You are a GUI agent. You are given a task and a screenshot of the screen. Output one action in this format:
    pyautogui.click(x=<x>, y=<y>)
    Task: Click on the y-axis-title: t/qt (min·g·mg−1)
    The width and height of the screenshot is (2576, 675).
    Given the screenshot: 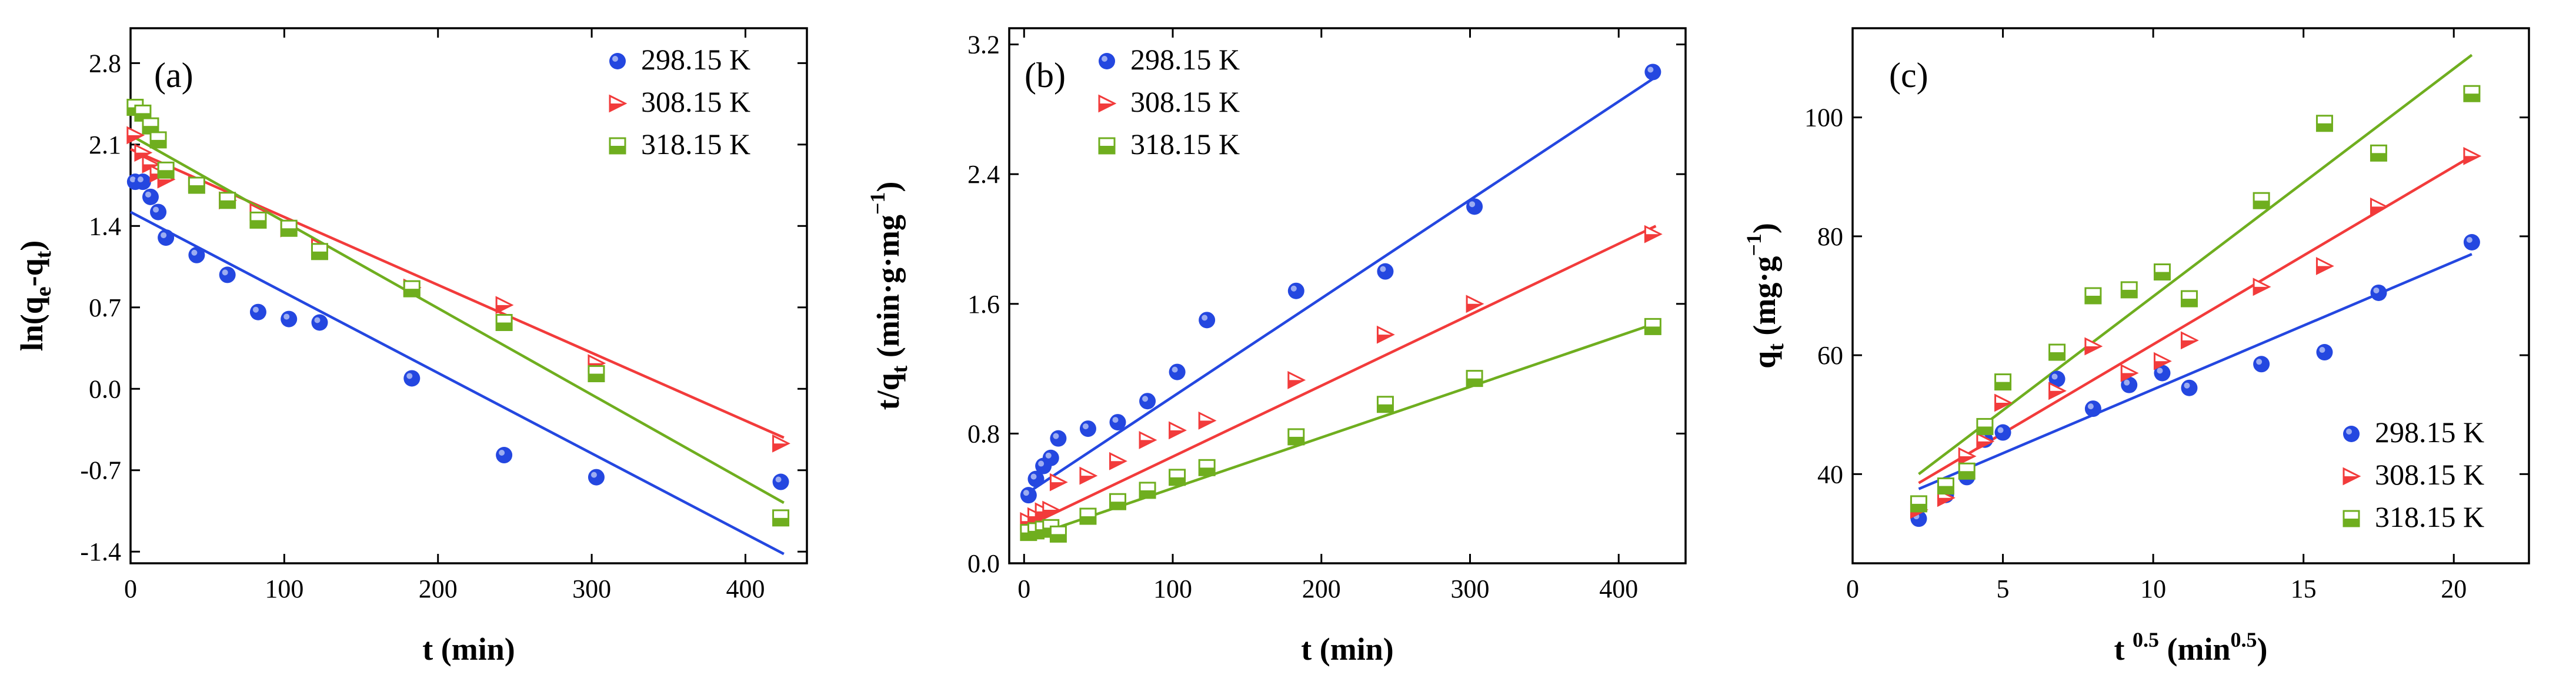 What is the action you would take?
    pyautogui.click(x=889, y=296)
    